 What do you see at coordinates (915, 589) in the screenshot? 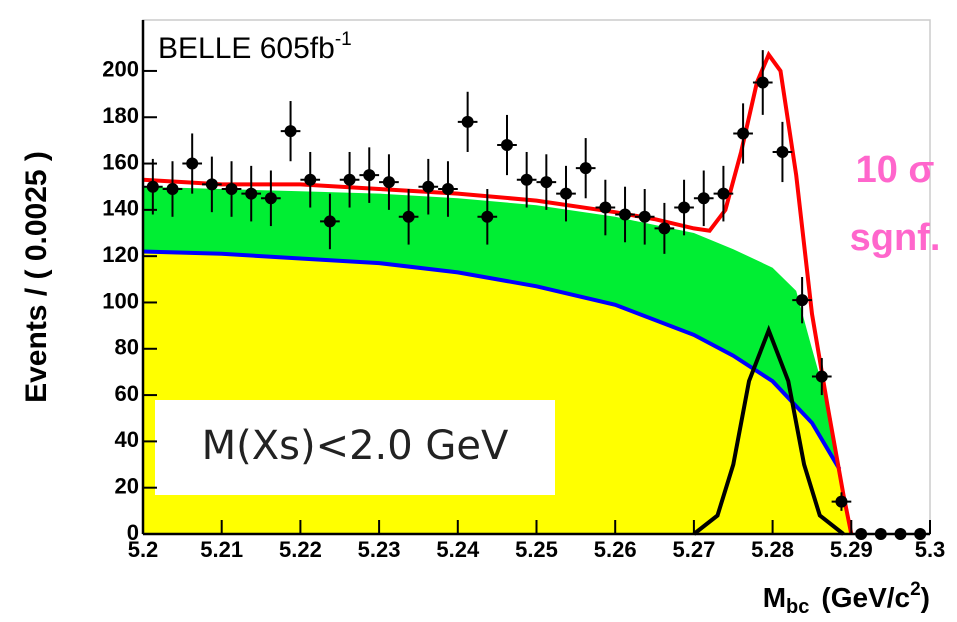
I see `x-label-superscript: 2` at bounding box center [915, 589].